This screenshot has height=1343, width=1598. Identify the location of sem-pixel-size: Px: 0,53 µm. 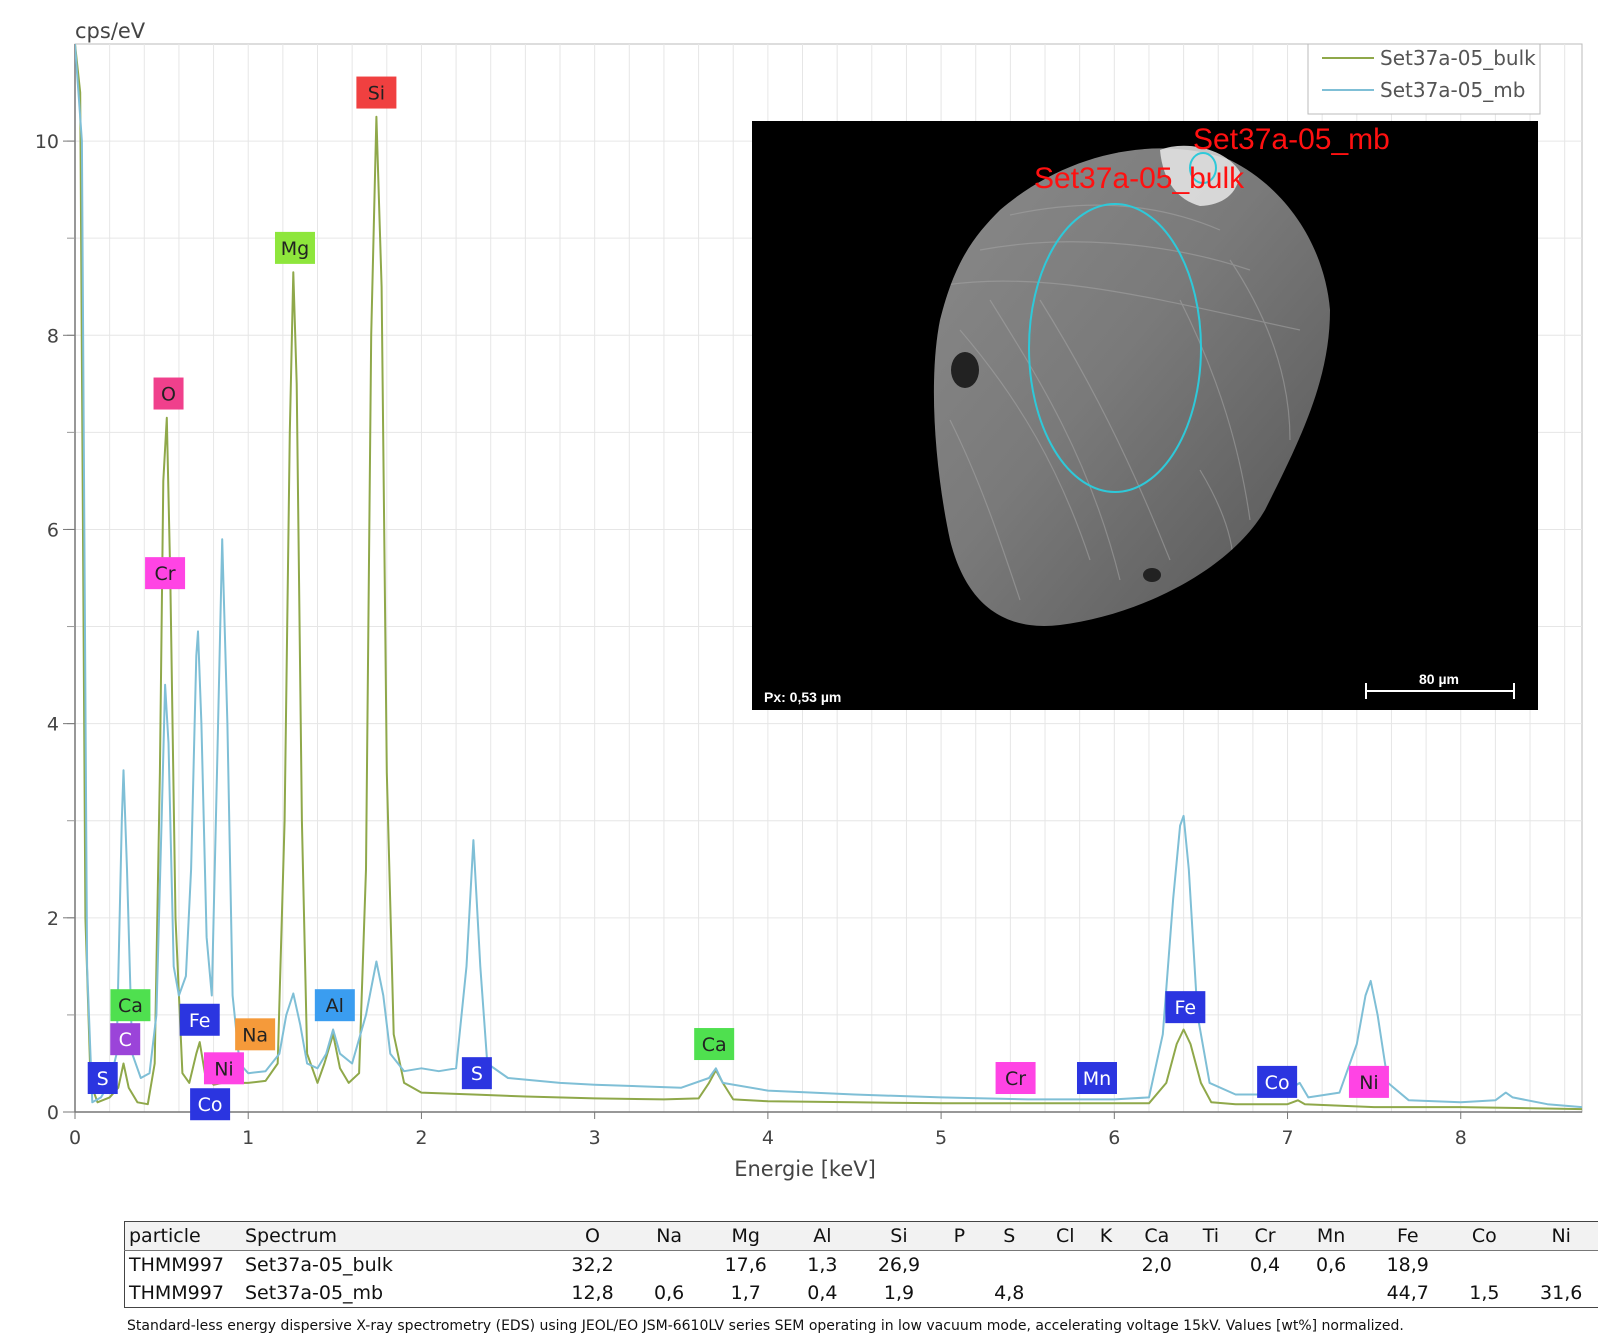
(802, 697).